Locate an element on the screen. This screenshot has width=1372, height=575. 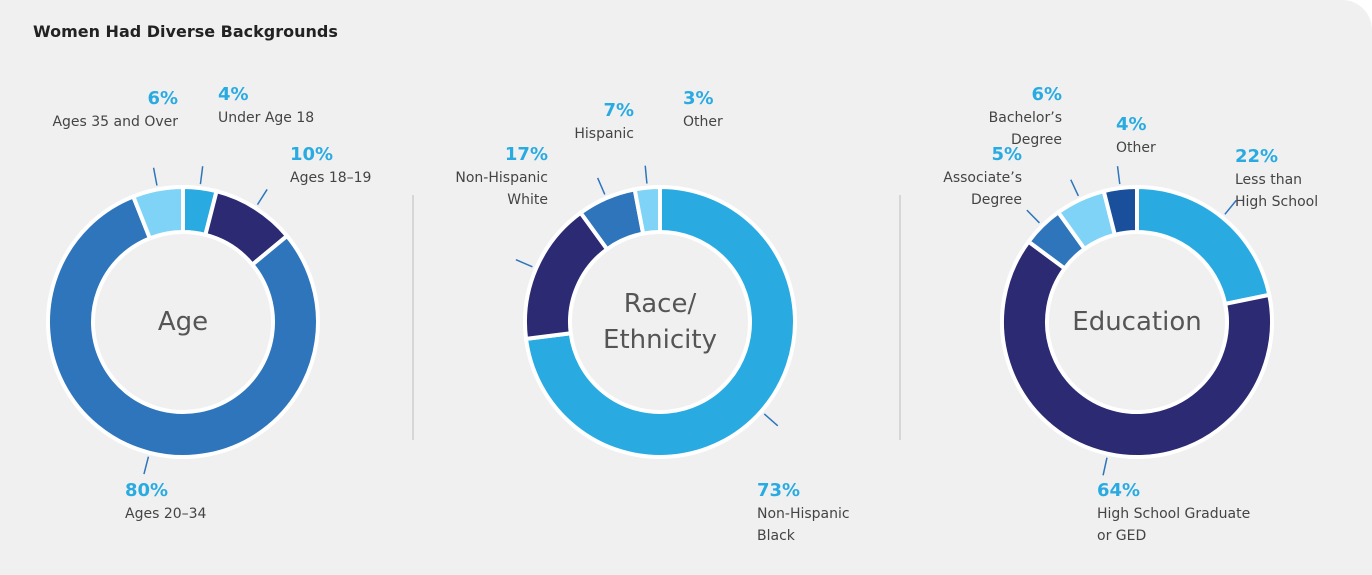
category-label: High School Graduate or GED is located at coordinates (1174, 525).